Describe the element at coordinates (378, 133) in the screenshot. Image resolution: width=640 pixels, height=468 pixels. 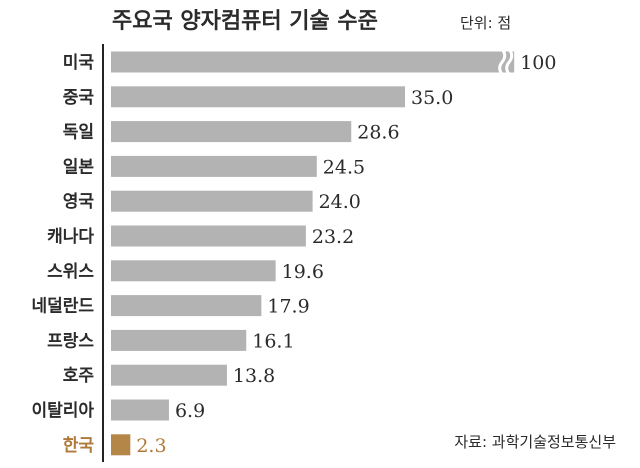
I see `value-label: 28.6` at that location.